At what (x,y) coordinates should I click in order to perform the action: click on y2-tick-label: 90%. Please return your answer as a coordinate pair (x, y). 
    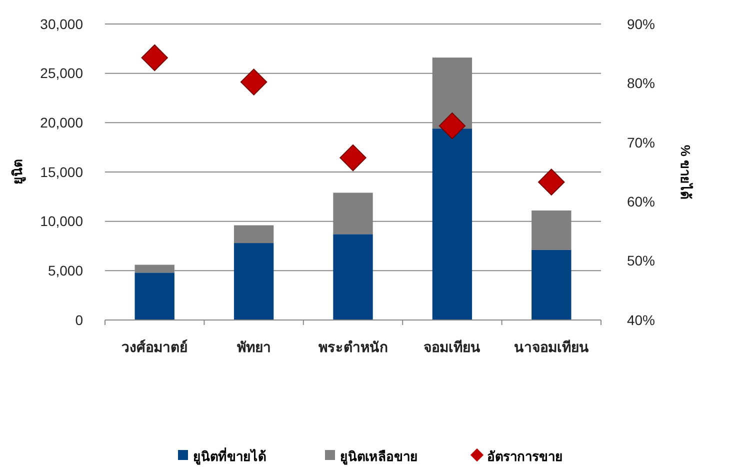
    Looking at the image, I should click on (641, 24).